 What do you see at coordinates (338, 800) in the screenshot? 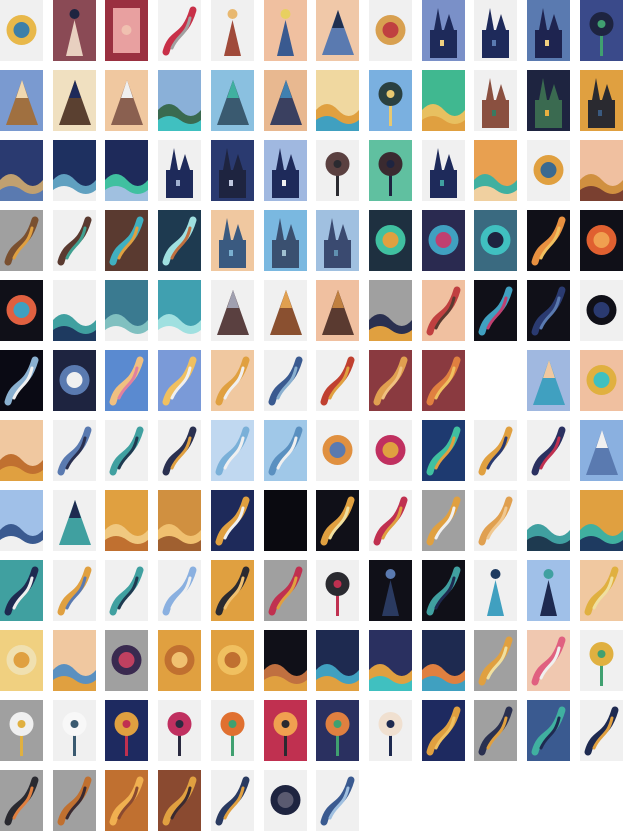
I see `art-tile-scroll-tube` at bounding box center [338, 800].